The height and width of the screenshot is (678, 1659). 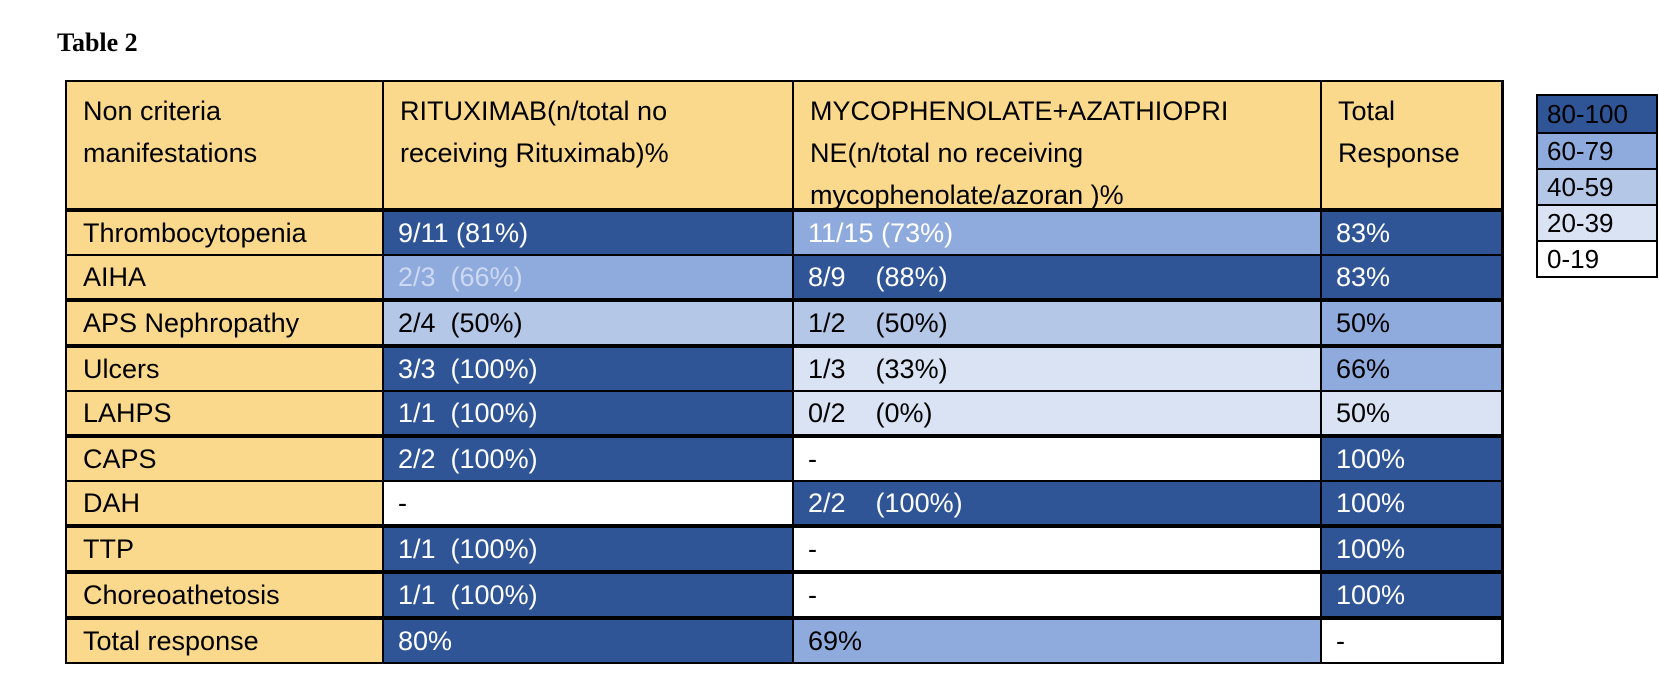 I want to click on legend-item: 0-19, so click(x=1597, y=258).